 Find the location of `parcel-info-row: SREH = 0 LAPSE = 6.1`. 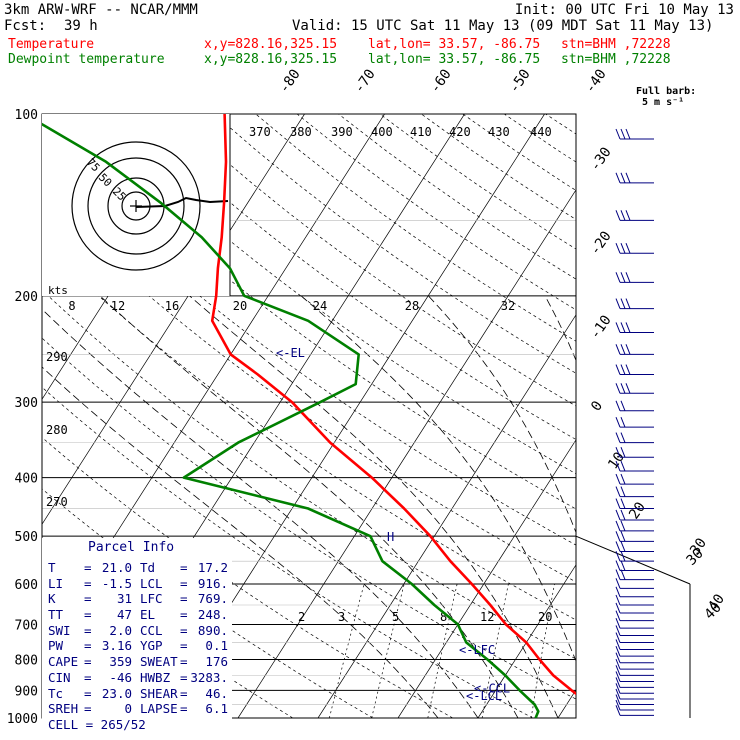

parcel-info-row: SREH = 0 LAPSE = 6.1 is located at coordinates (140, 709).